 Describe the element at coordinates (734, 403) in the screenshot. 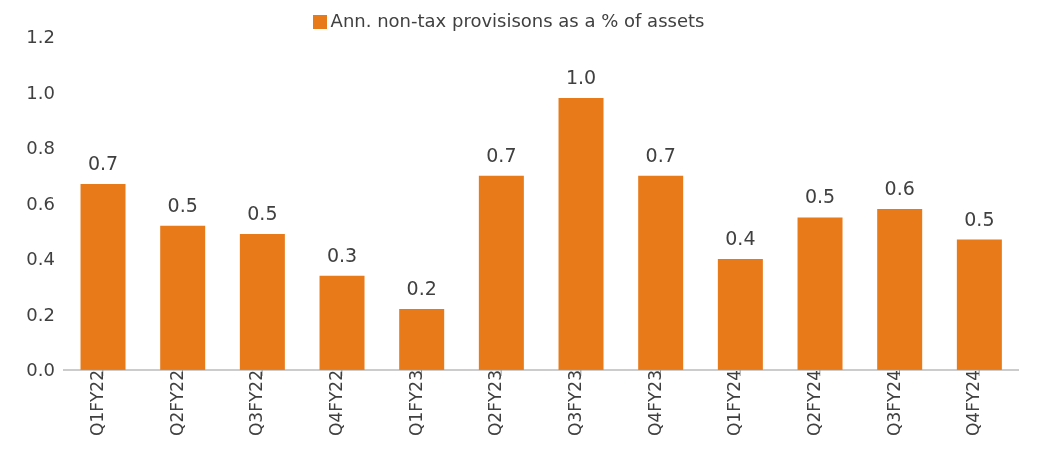

I see `x-tick-label: Q1FY24` at that location.